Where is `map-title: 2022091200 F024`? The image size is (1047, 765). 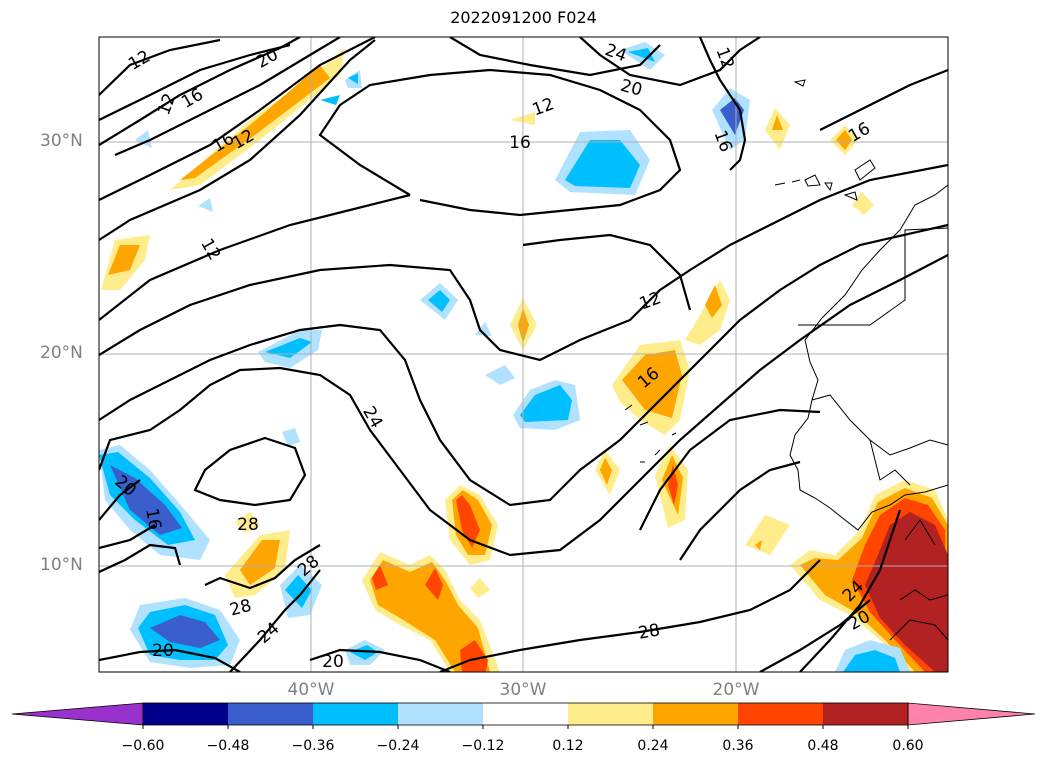 map-title: 2022091200 F024 is located at coordinates (523, 17).